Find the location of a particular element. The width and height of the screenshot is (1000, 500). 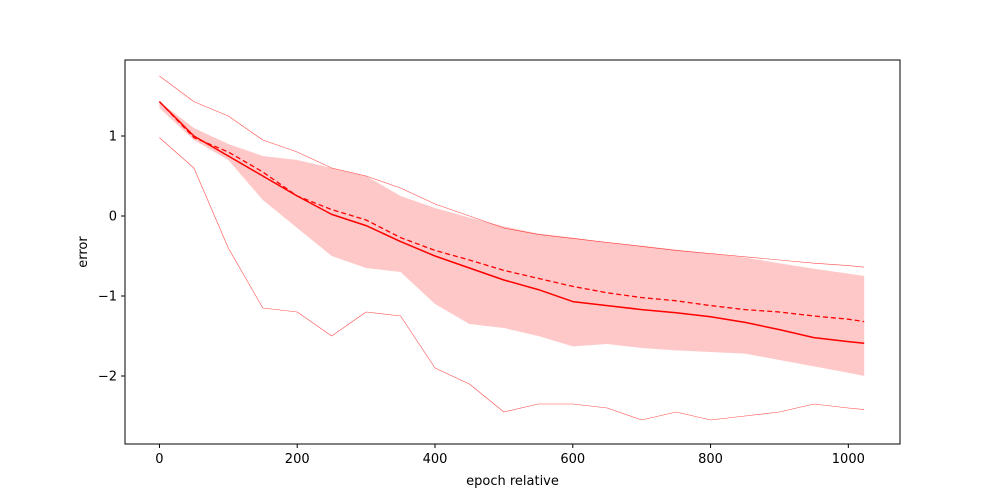

x-tick-label: 600 is located at coordinates (572, 459).